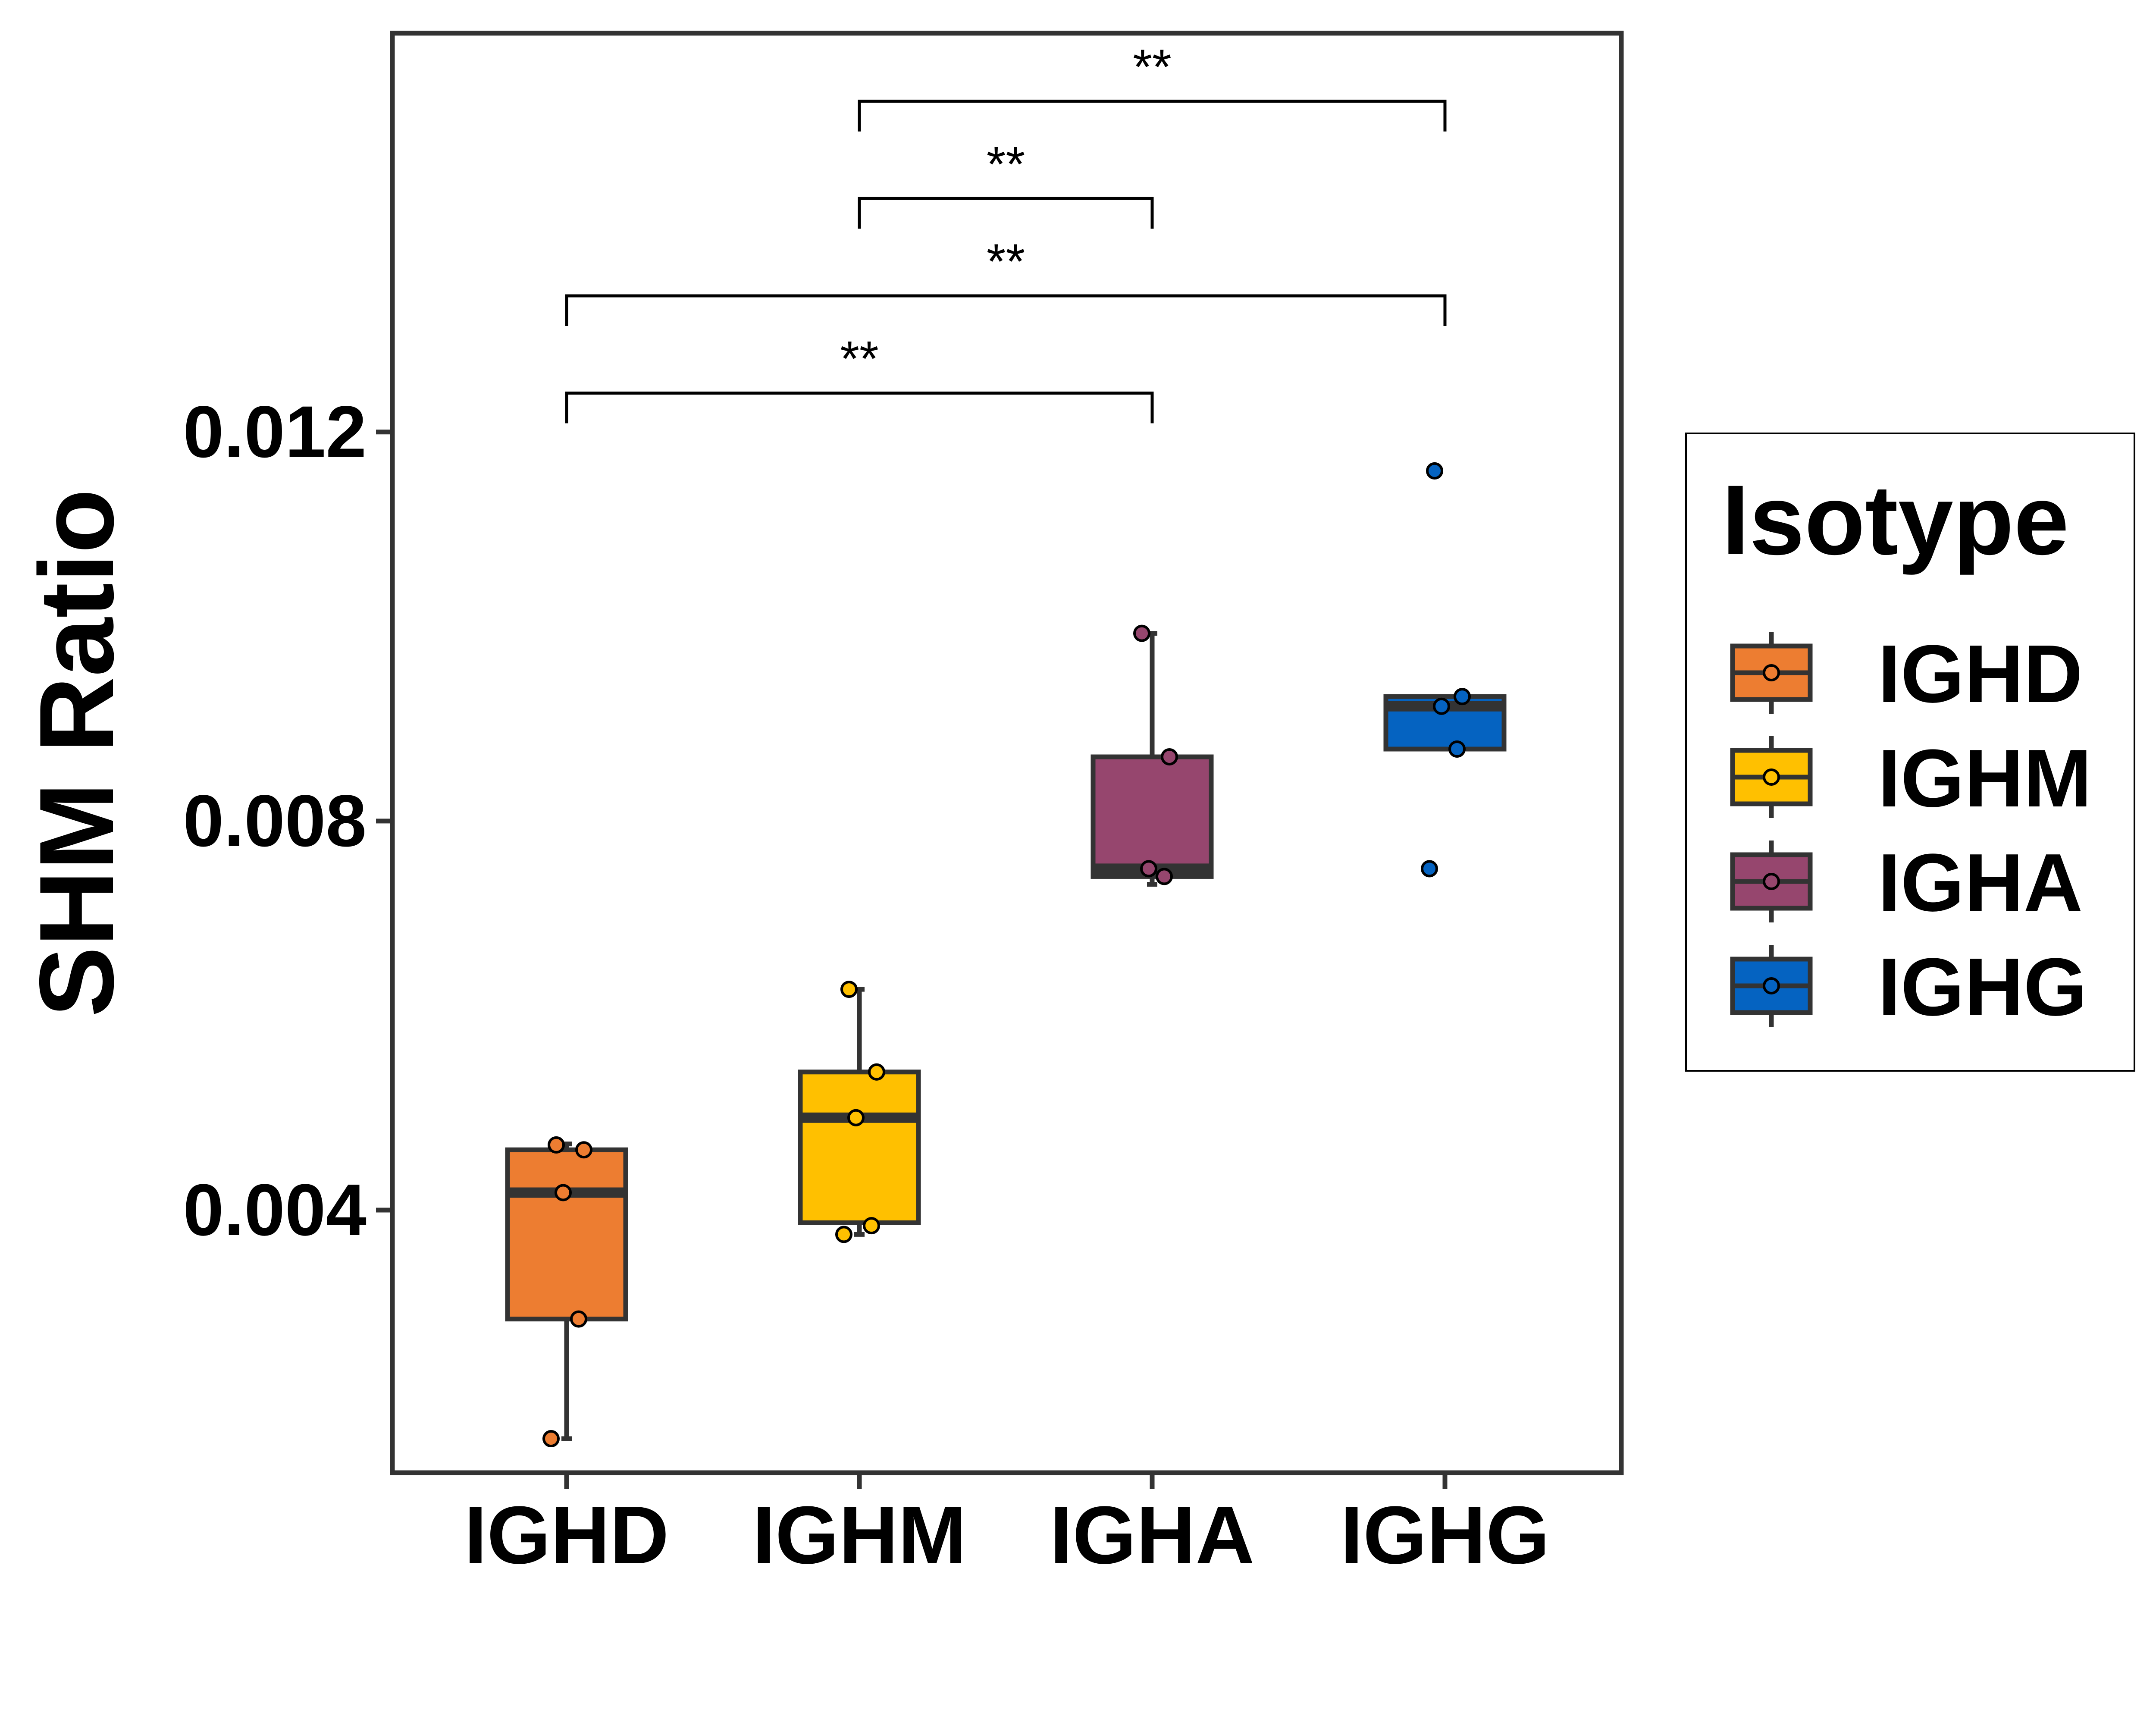 This screenshot has width=2156, height=1725. What do you see at coordinates (275, 1210) in the screenshot?
I see `y-tick-label: 0.004` at bounding box center [275, 1210].